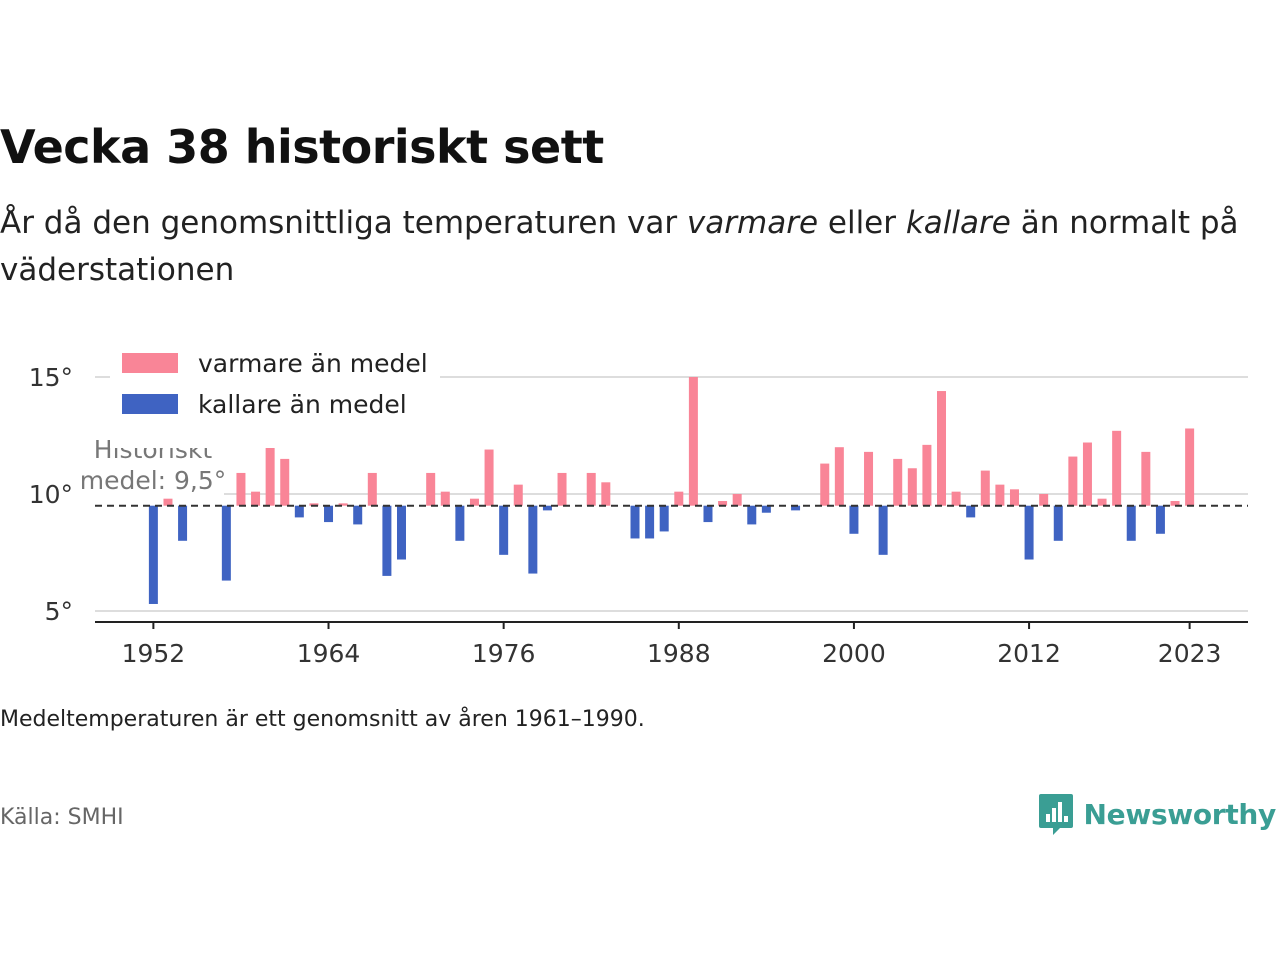  Describe the element at coordinates (302, 404) in the screenshot. I see `legend-label-cold: kallare än medel` at that location.